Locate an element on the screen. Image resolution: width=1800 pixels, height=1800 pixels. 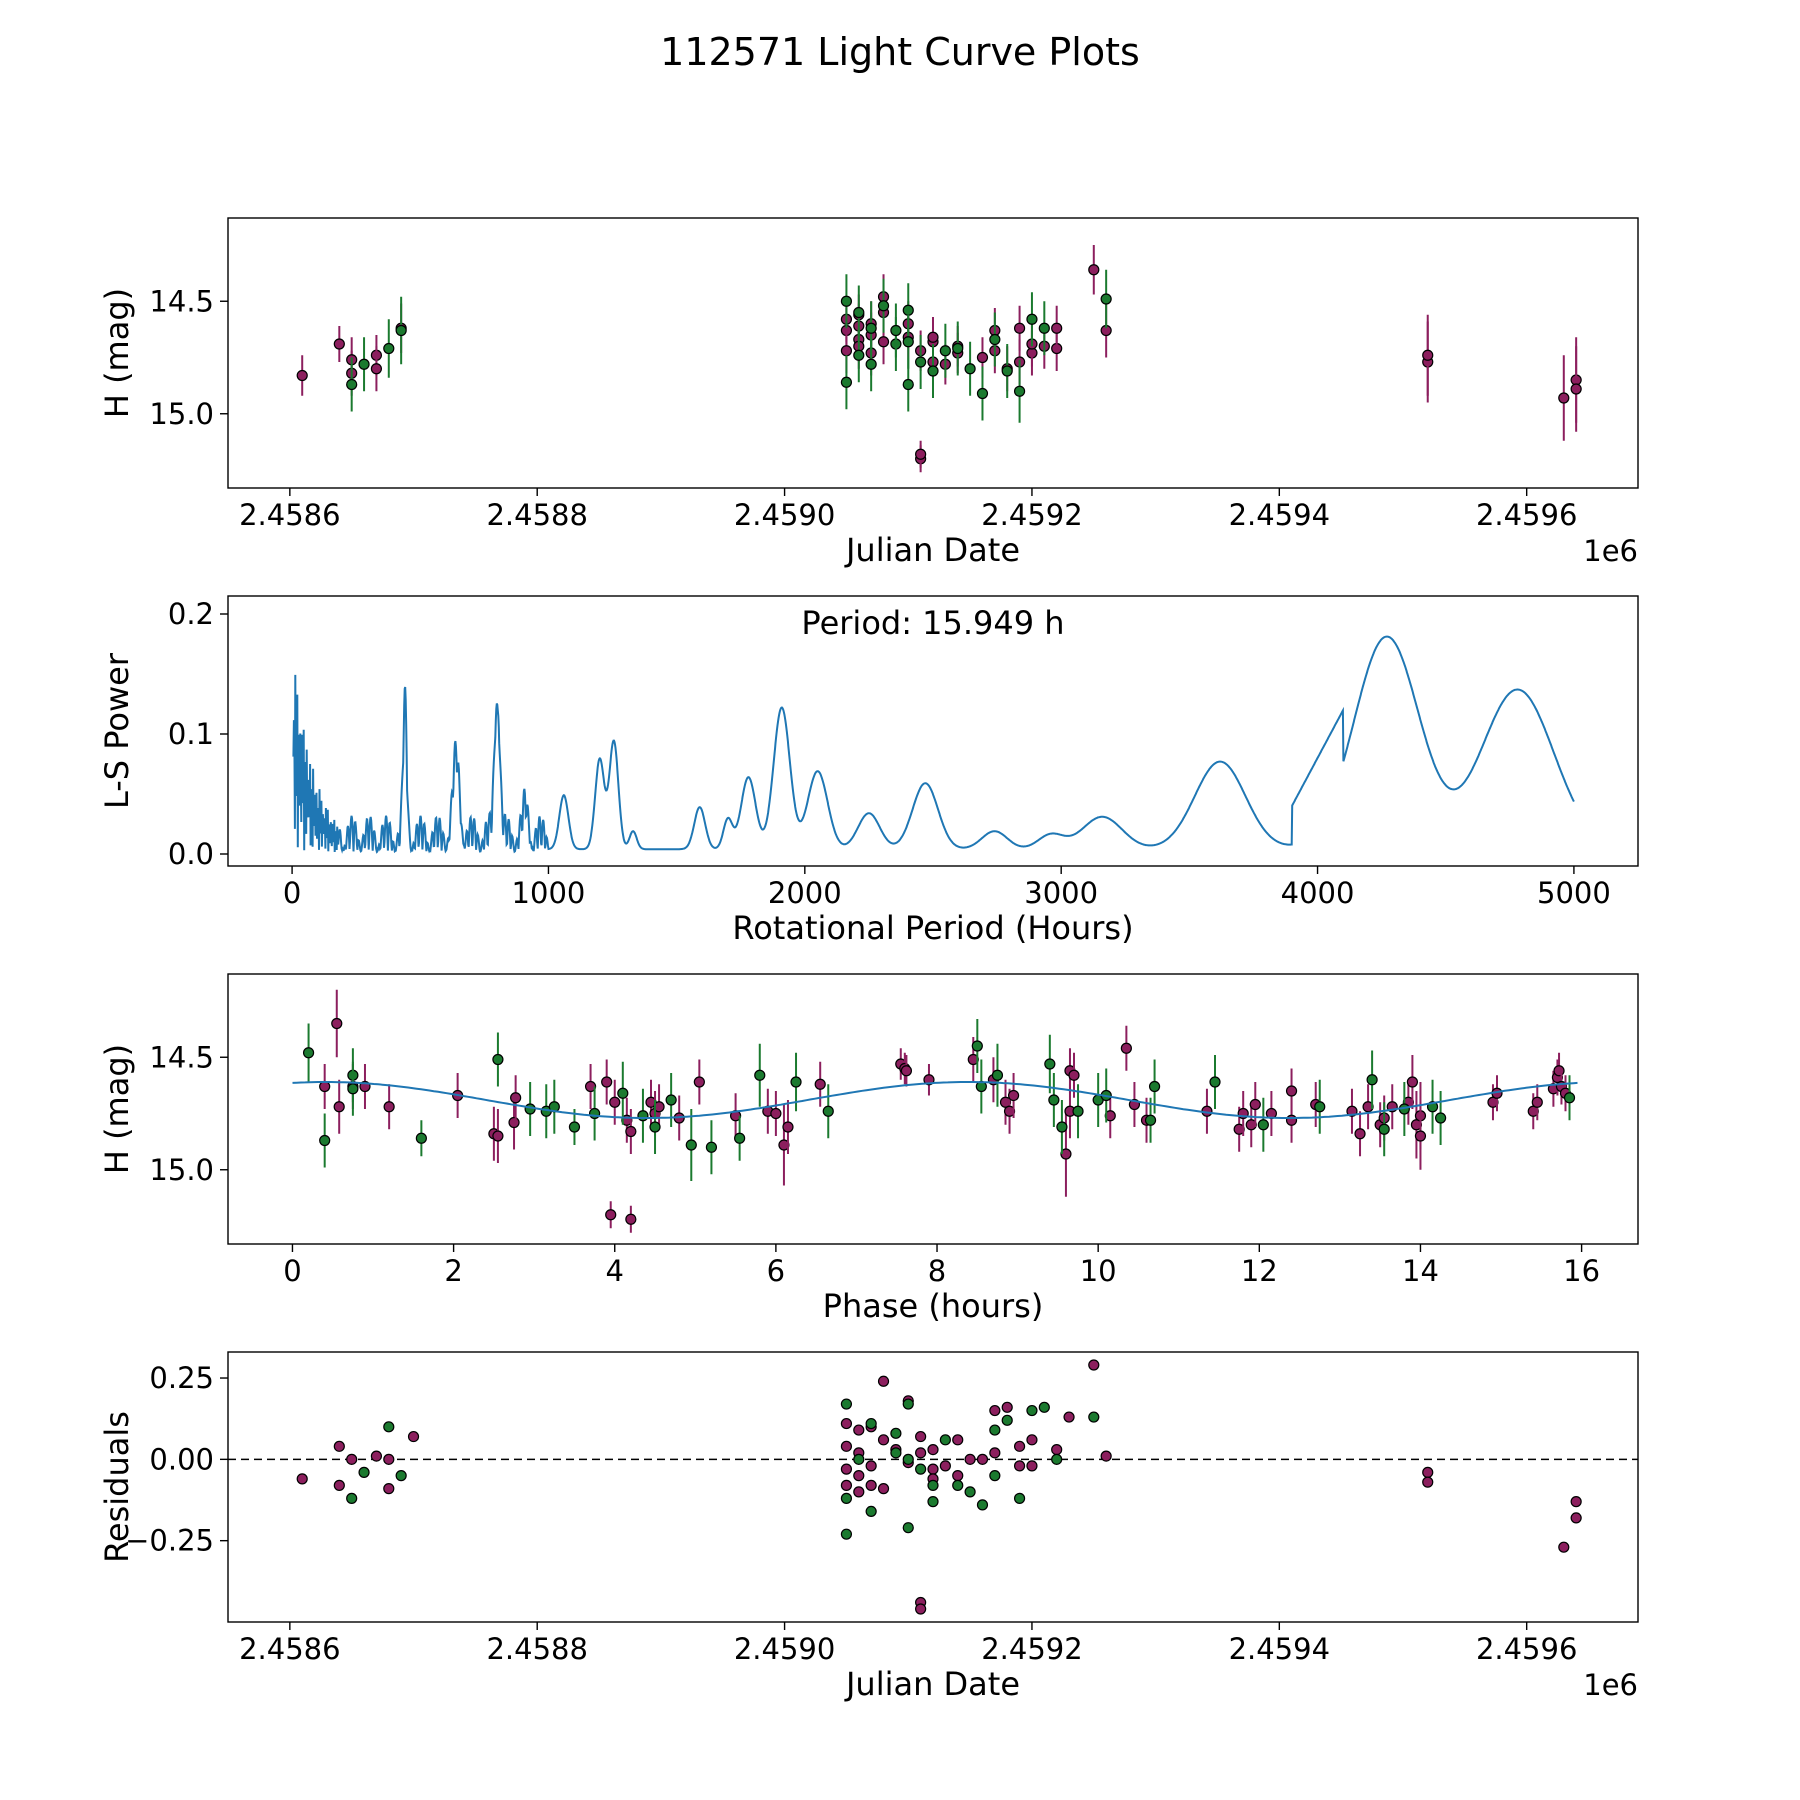
x-tick-label: 6 is located at coordinates (776, 1271).